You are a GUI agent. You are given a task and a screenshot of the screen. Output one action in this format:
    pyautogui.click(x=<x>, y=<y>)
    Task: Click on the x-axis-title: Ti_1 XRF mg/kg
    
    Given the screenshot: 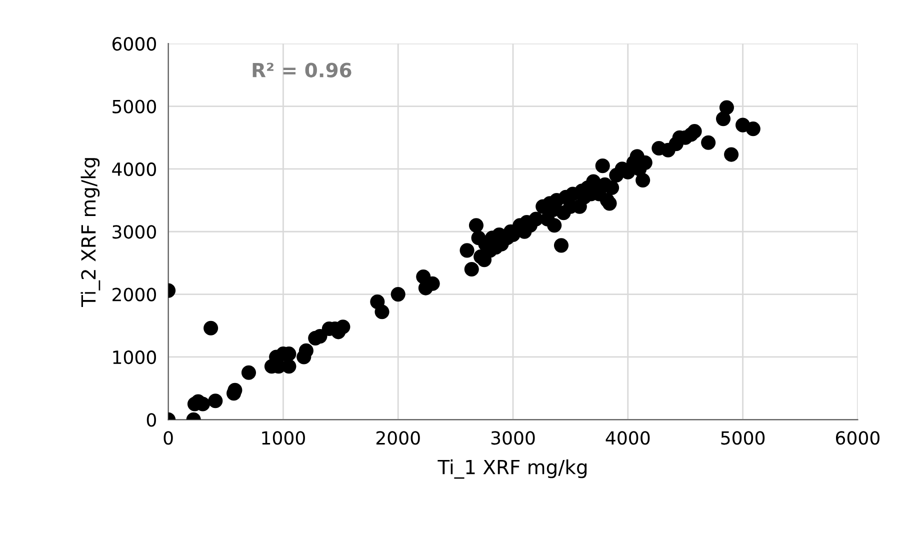 What is the action you would take?
    pyautogui.click(x=512, y=469)
    